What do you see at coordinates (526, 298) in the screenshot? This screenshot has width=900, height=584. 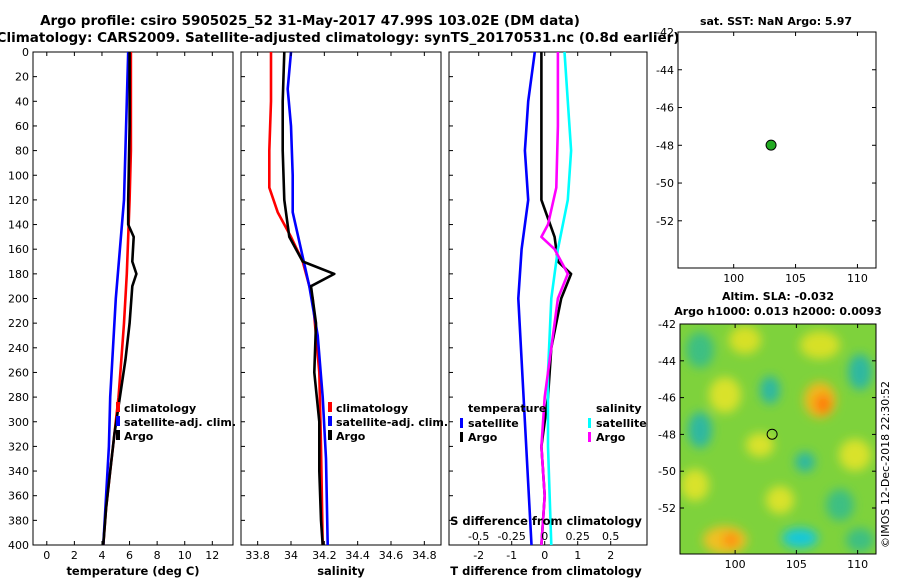 I see `series-line-temperature-satellite` at bounding box center [526, 298].